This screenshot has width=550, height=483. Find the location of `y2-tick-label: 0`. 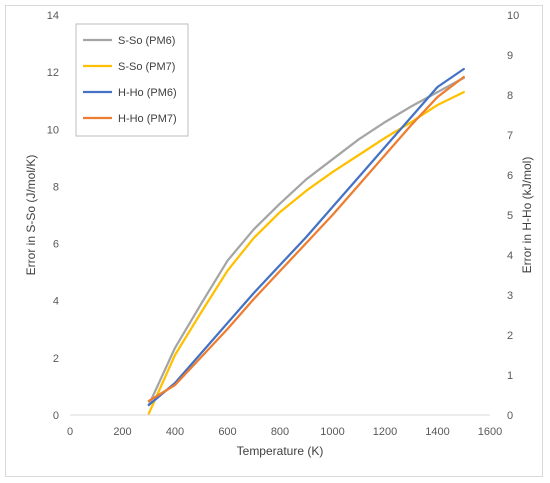

y2-tick-label: 0 is located at coordinates (510, 416).